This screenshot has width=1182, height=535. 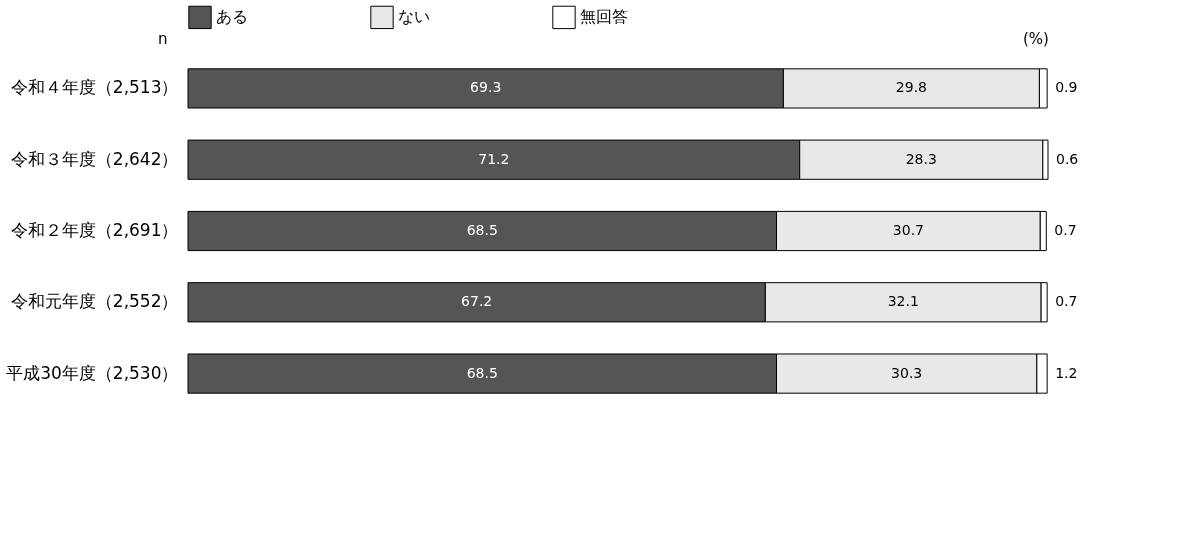 What do you see at coordinates (903, 301) in the screenshot?
I see `data-label: 32.1` at bounding box center [903, 301].